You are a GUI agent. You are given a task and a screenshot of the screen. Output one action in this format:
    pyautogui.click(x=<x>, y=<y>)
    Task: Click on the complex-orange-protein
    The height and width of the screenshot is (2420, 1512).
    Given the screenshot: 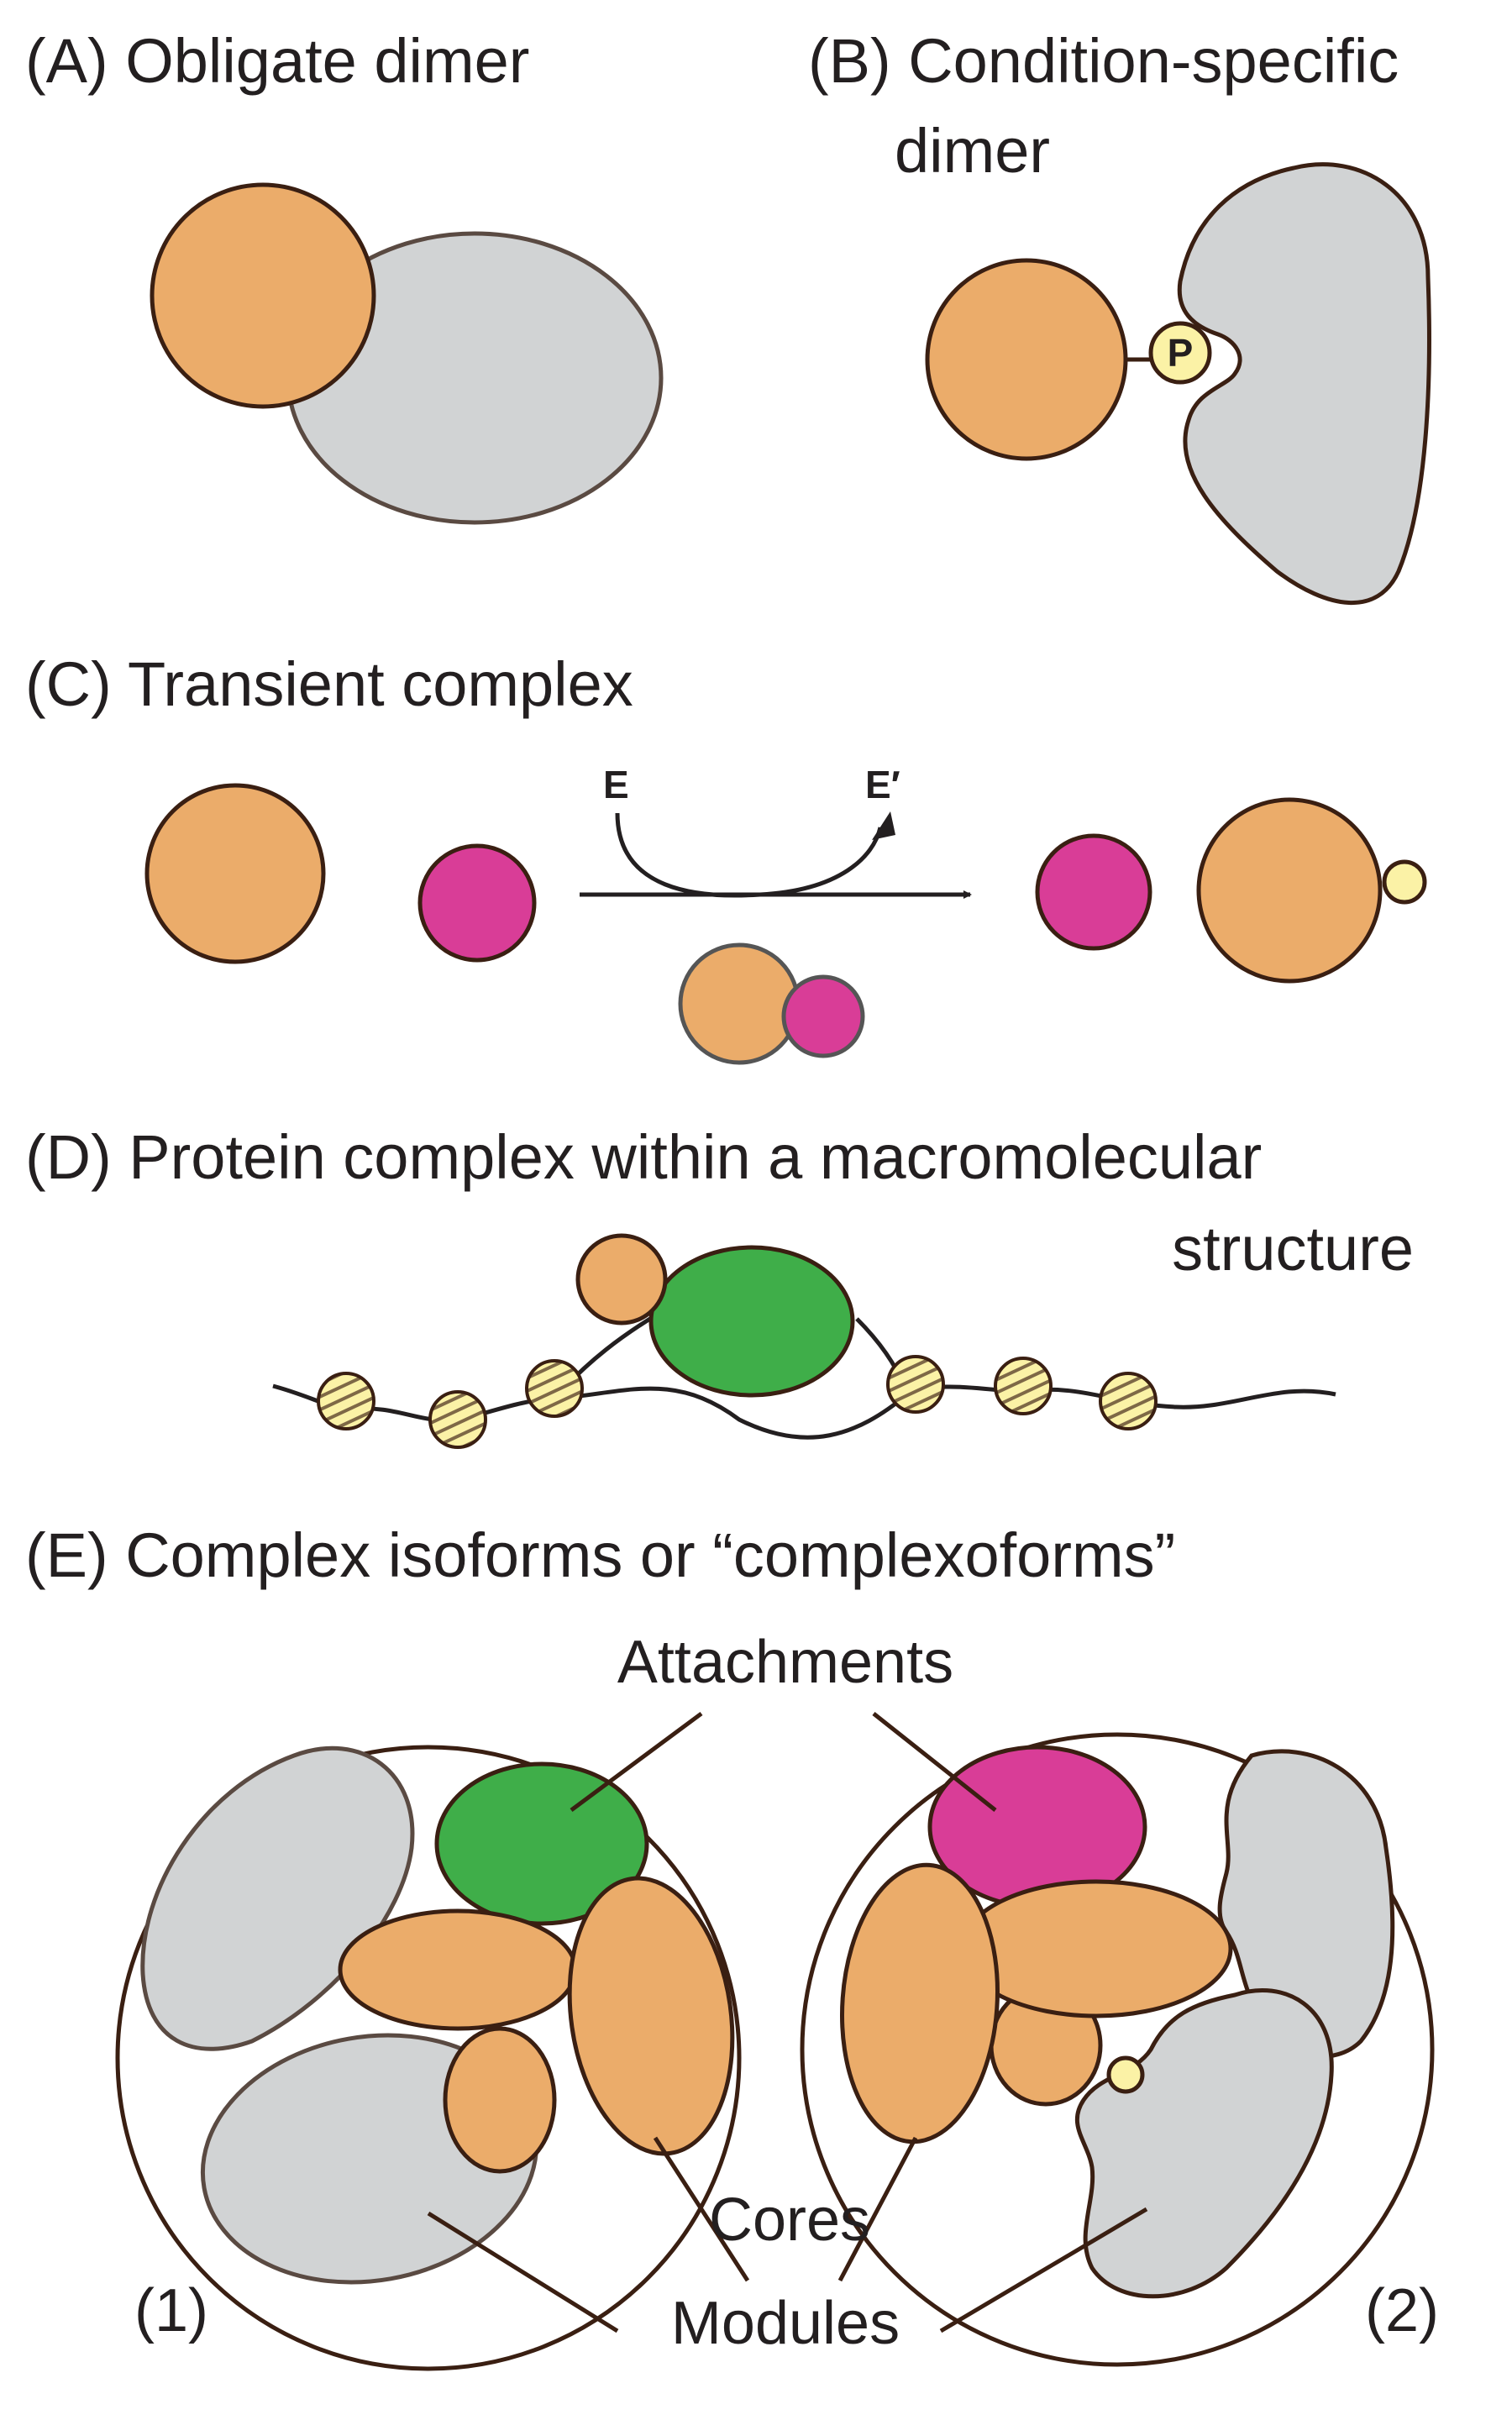 What is the action you would take?
    pyautogui.click(x=739, y=1003)
    